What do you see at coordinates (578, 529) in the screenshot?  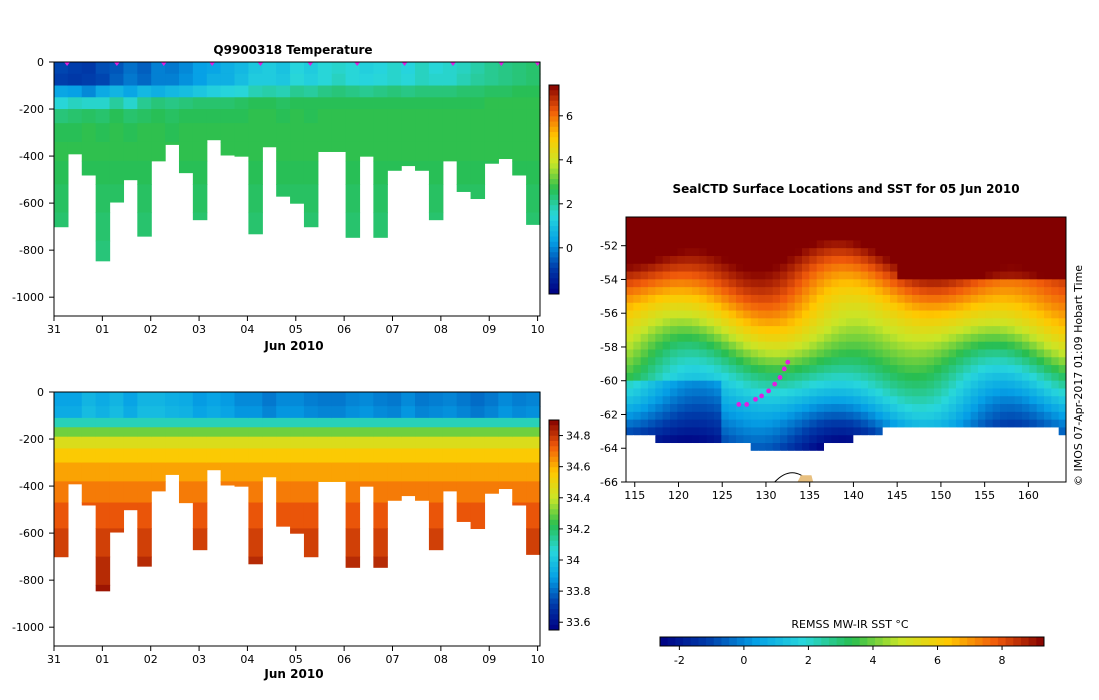 I see `colorbar-tick-label: 34.2` at bounding box center [578, 529].